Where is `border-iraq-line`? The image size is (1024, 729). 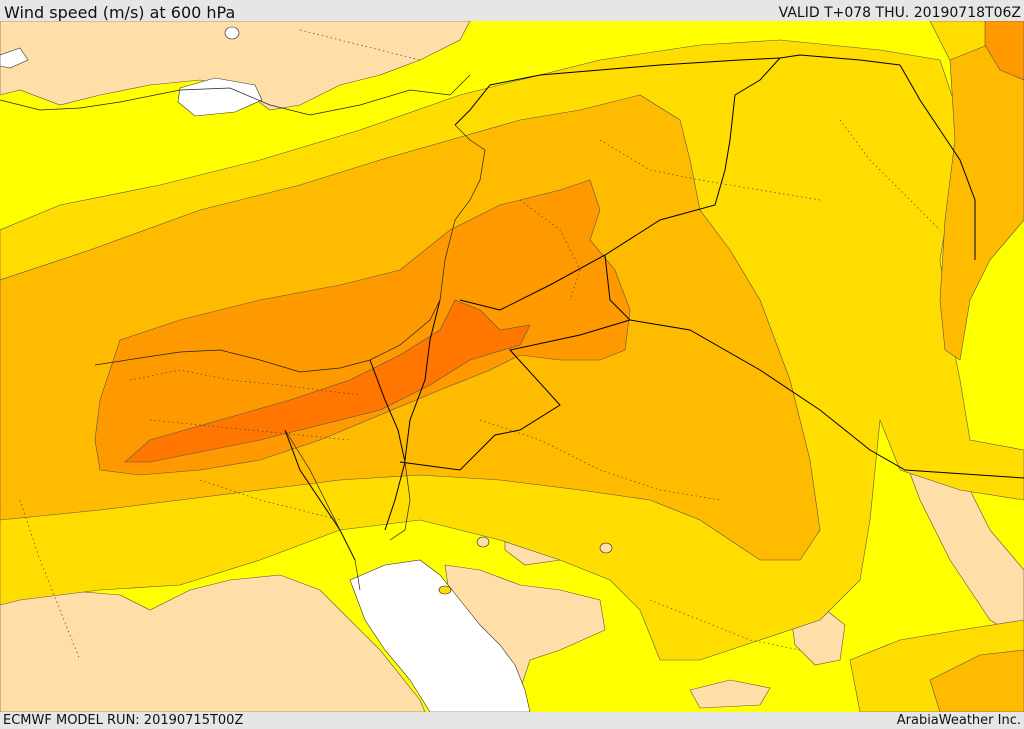
border-iraq-line is located at coordinates (620, 184).